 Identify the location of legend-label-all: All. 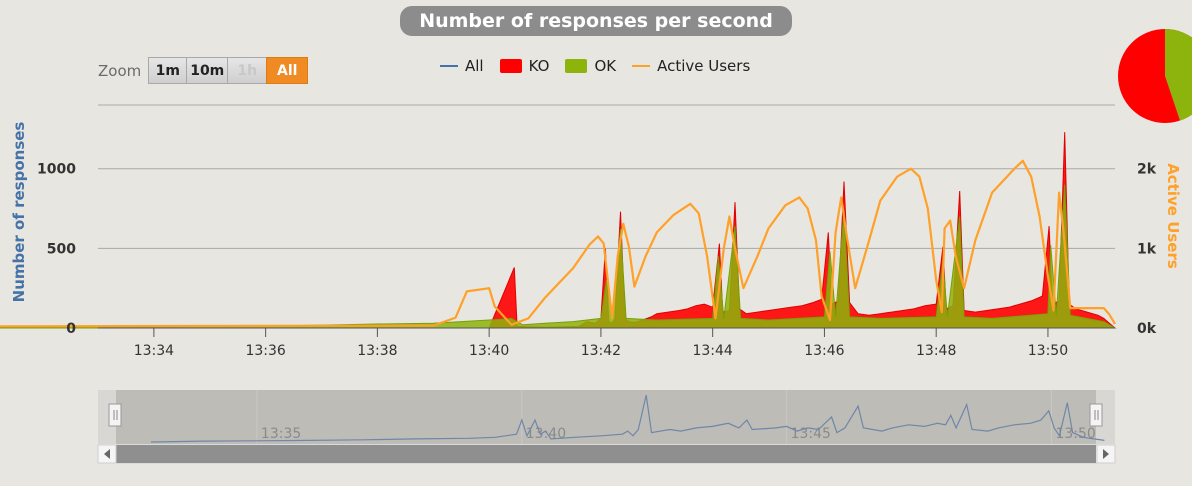
(474, 66).